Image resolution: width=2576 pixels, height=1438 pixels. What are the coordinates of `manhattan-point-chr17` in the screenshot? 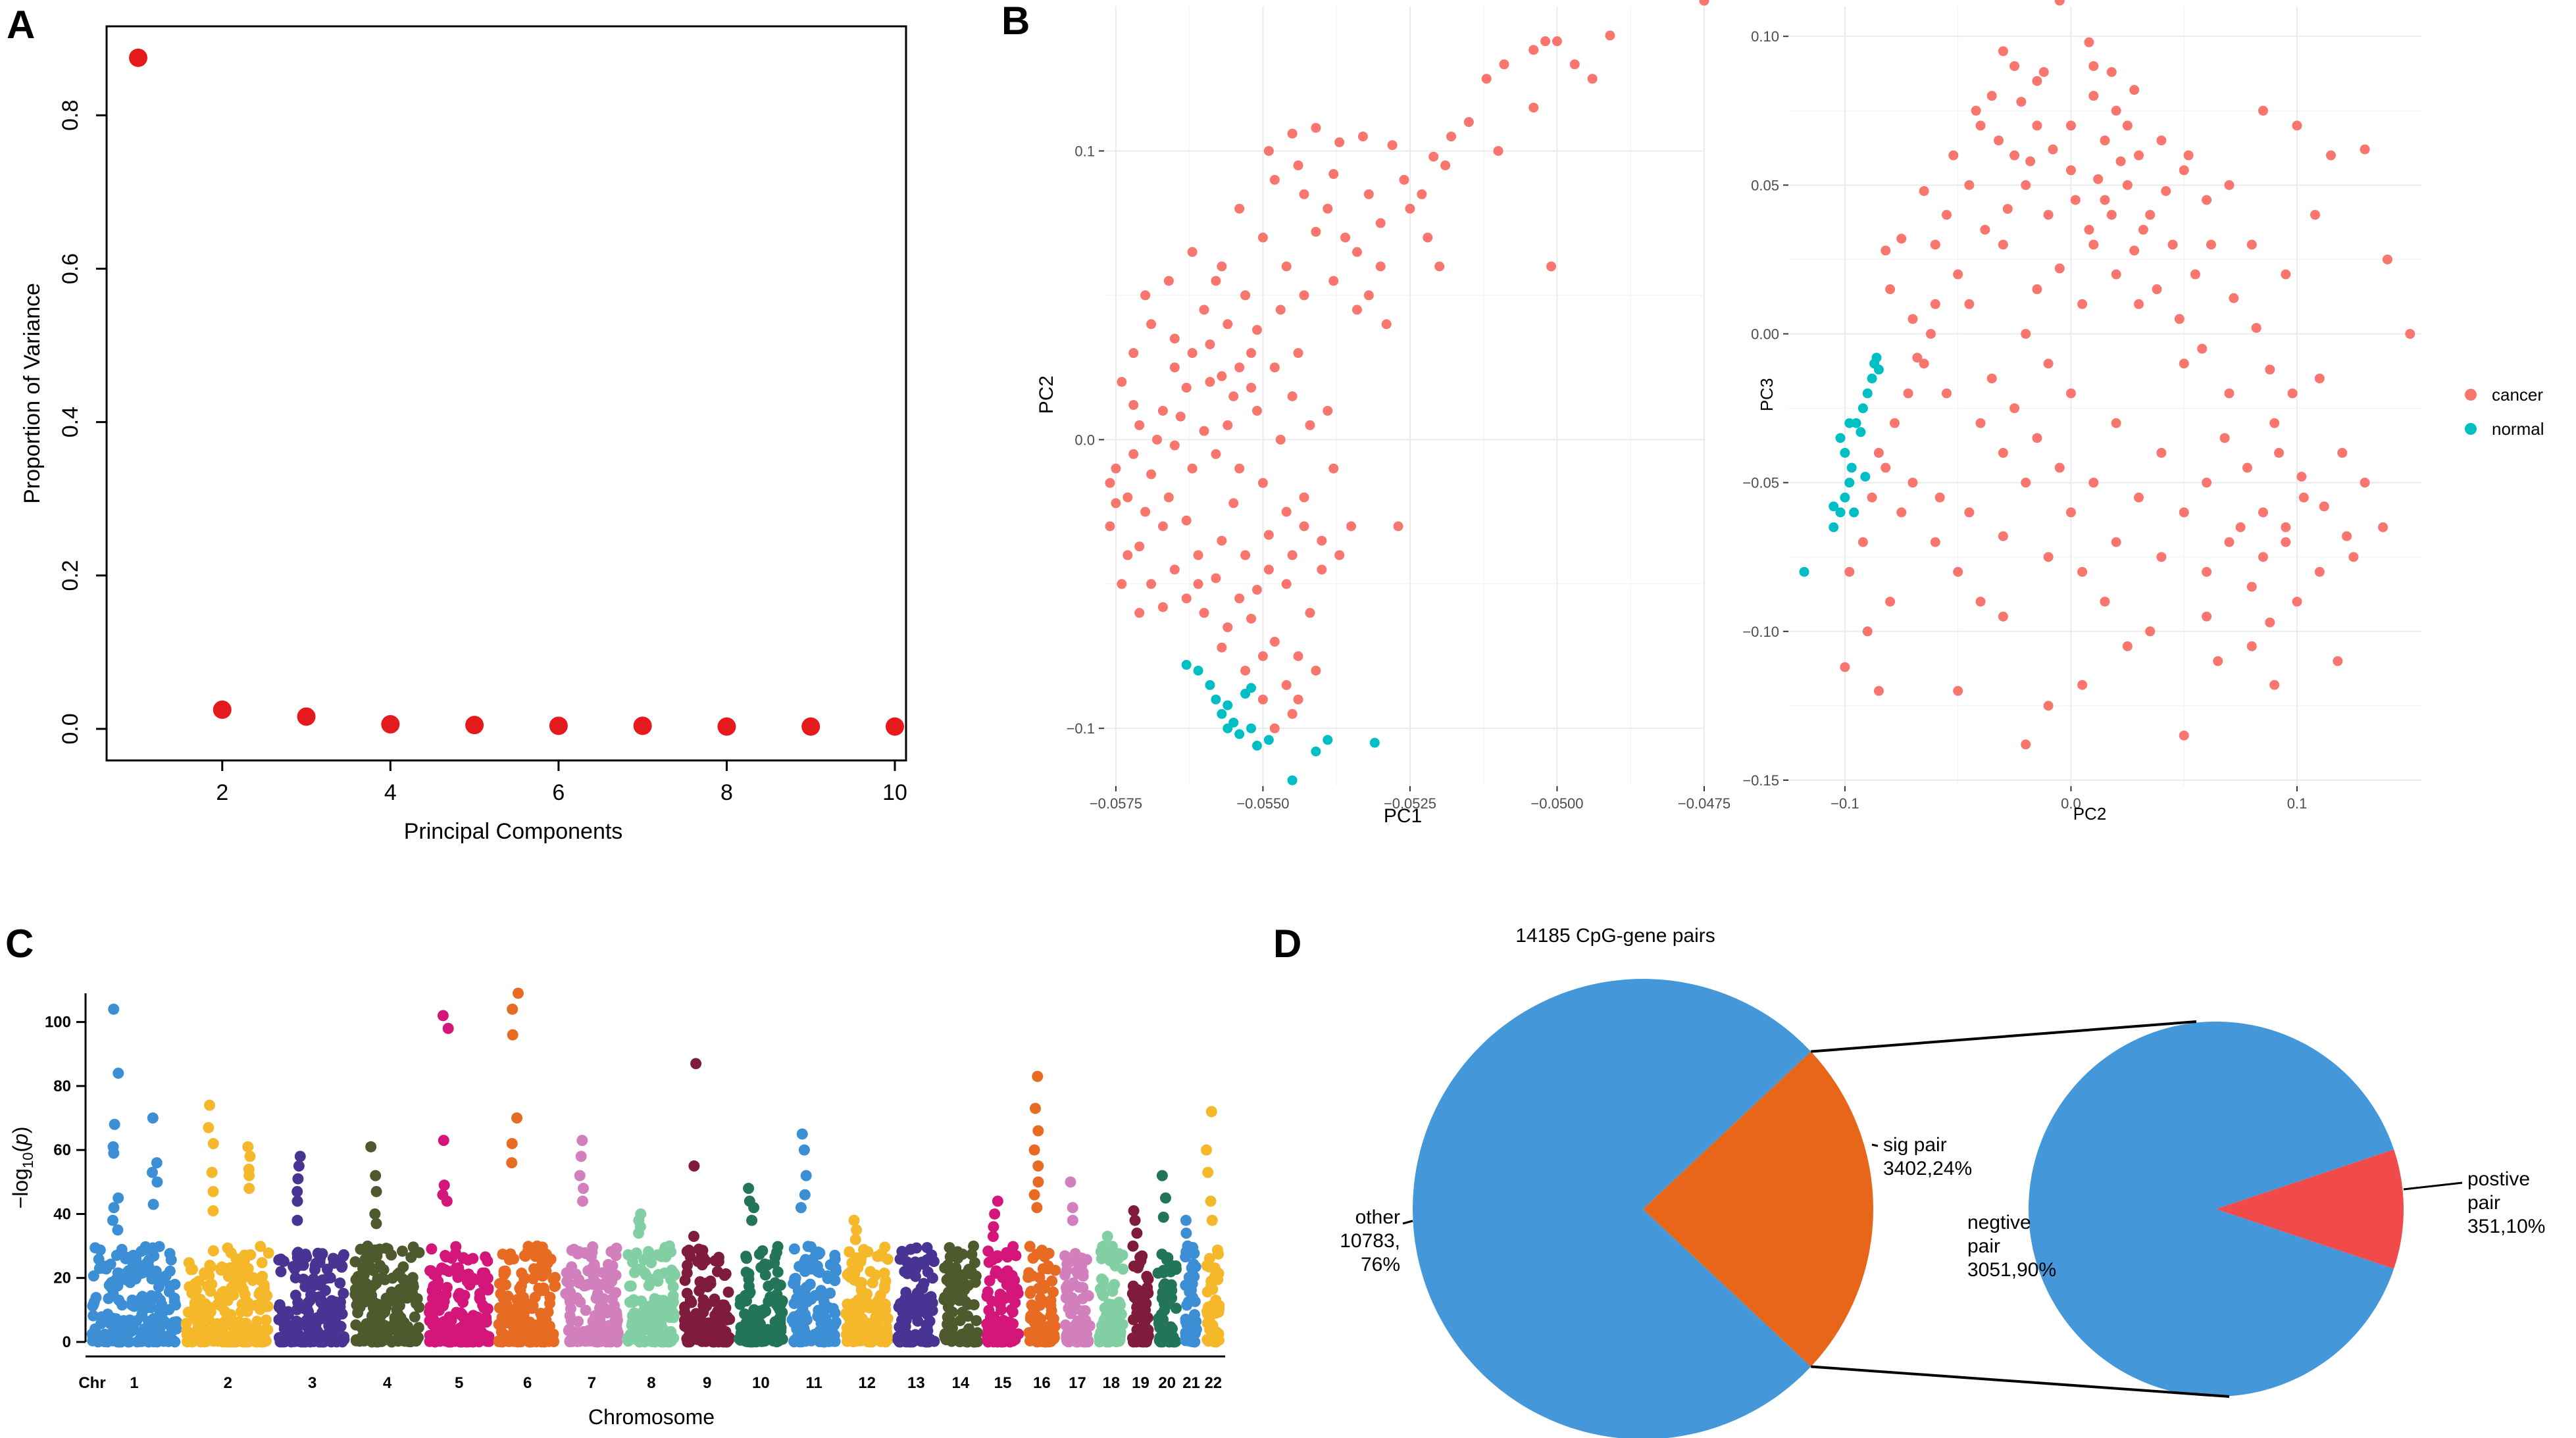 It's located at (1082, 1311).